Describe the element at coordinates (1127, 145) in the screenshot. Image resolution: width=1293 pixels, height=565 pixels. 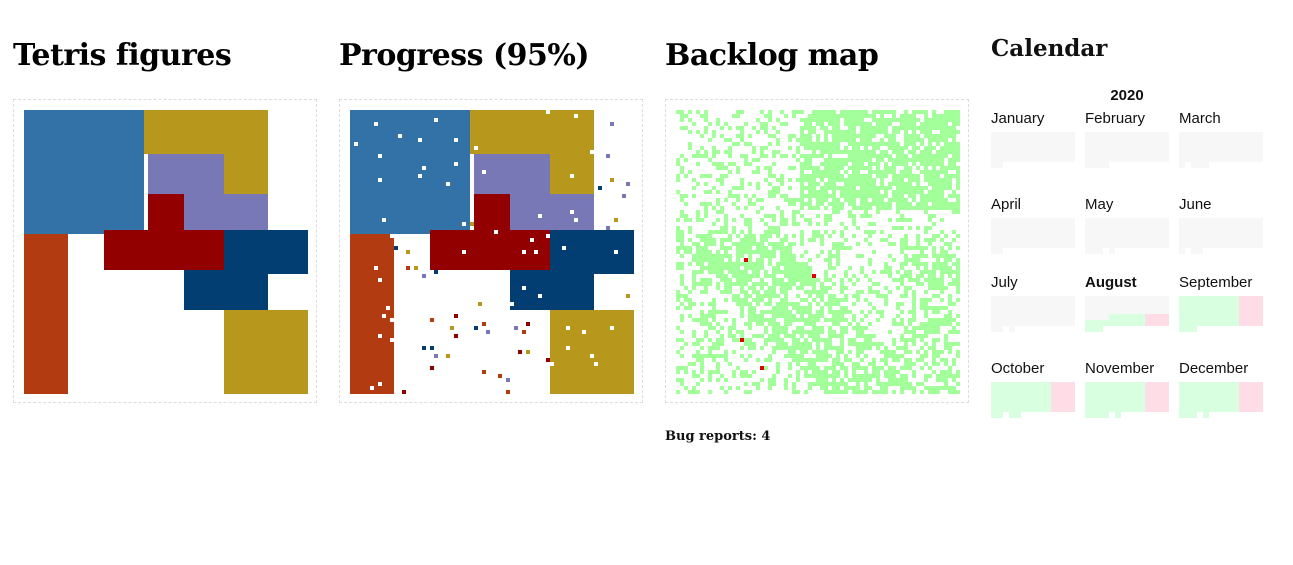
I see `month-february: February` at that location.